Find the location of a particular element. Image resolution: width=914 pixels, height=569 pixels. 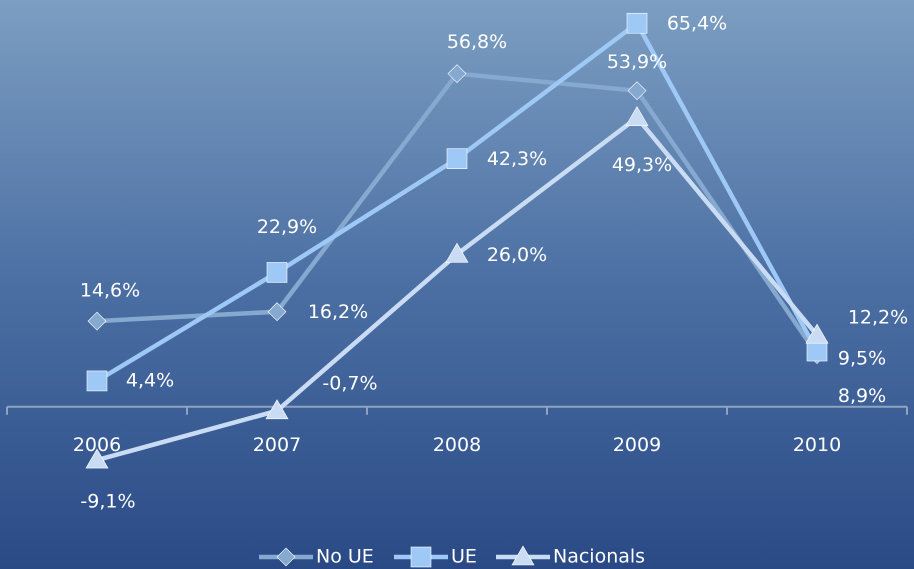

legend-label: Nacionals is located at coordinates (599, 557).